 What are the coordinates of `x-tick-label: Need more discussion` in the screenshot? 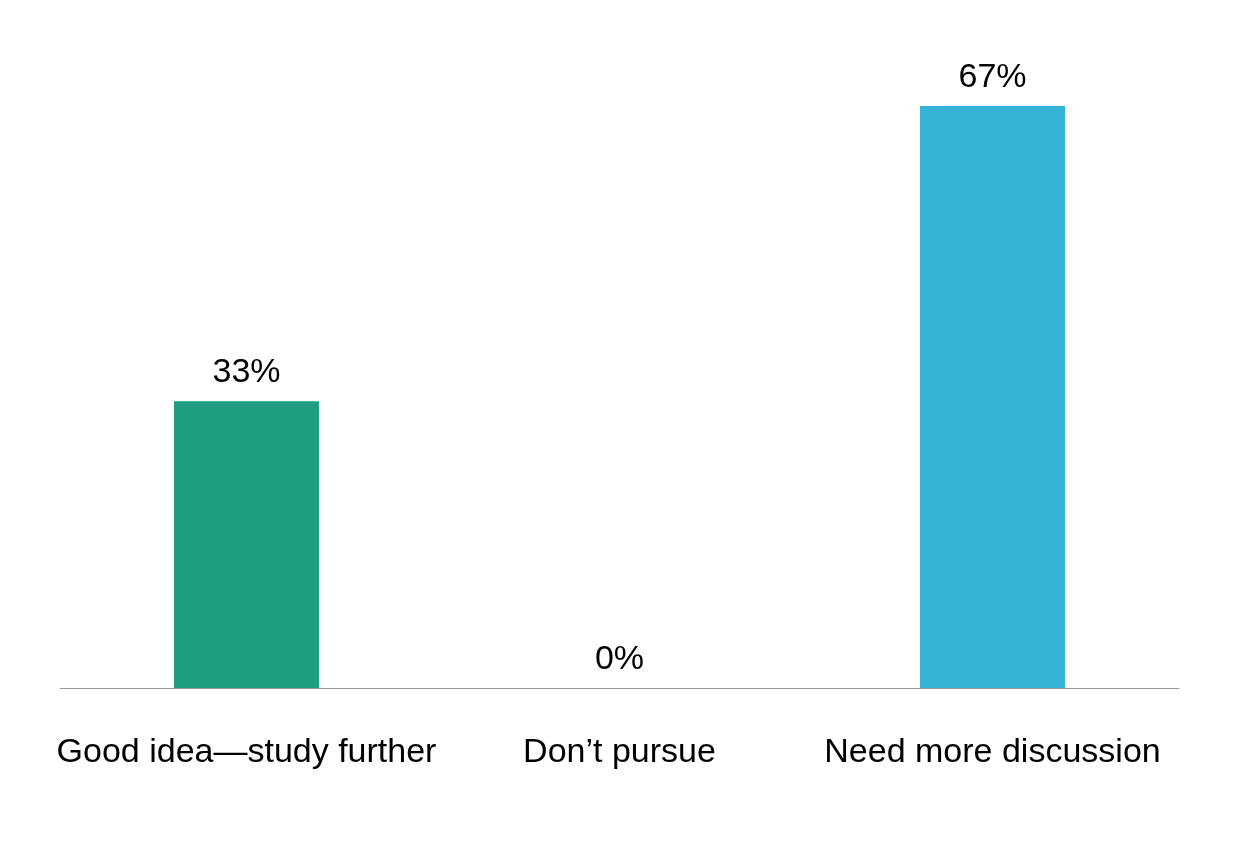 It's located at (992, 750).